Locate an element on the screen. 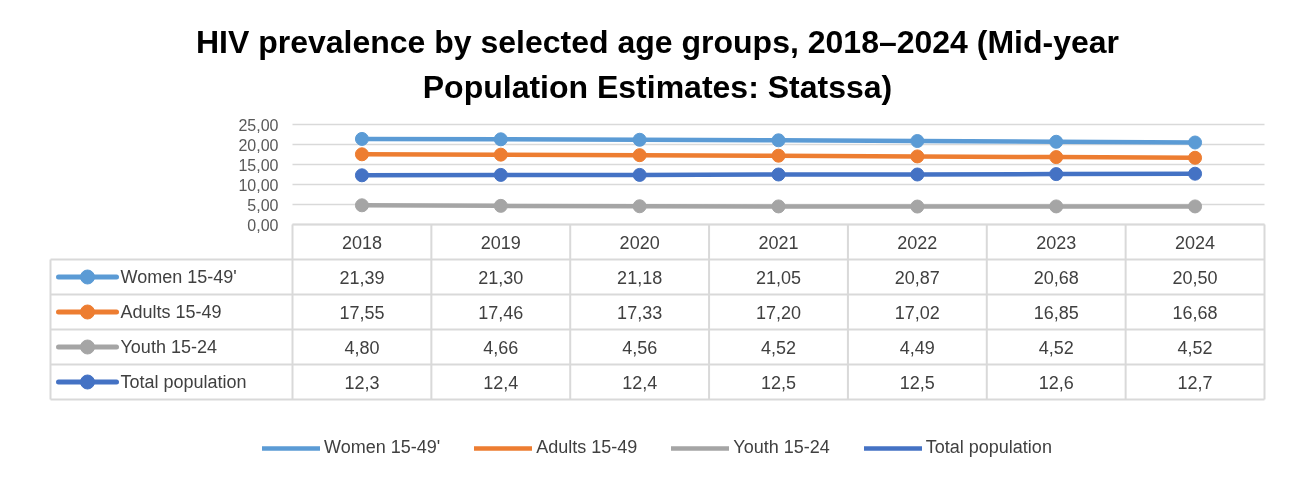  data-label: 12,3 is located at coordinates (362, 382).